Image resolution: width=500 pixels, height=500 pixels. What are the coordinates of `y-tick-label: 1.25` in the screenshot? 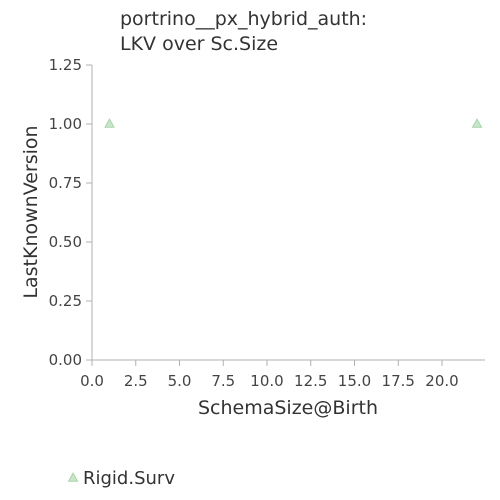 It's located at (65, 65).